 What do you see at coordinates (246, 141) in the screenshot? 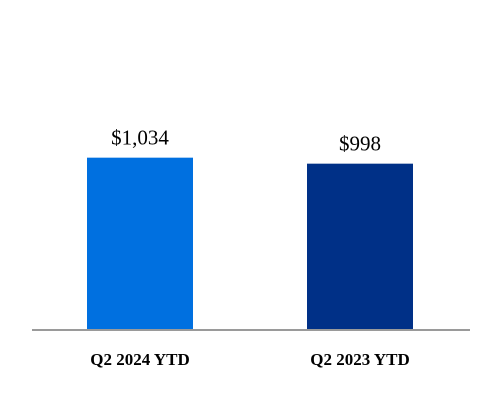
I see `value-labels-group: $1,034 $998` at bounding box center [246, 141].